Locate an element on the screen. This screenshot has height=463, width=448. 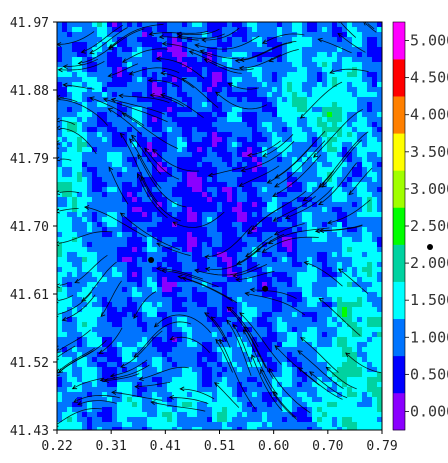
y-tick-label: 41.70 is located at coordinates (29, 227).